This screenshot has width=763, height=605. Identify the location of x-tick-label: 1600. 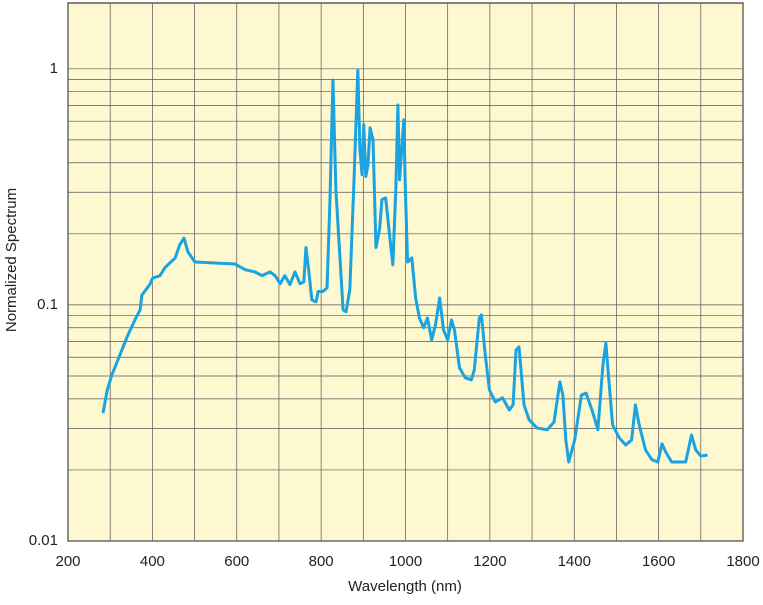
(658, 561).